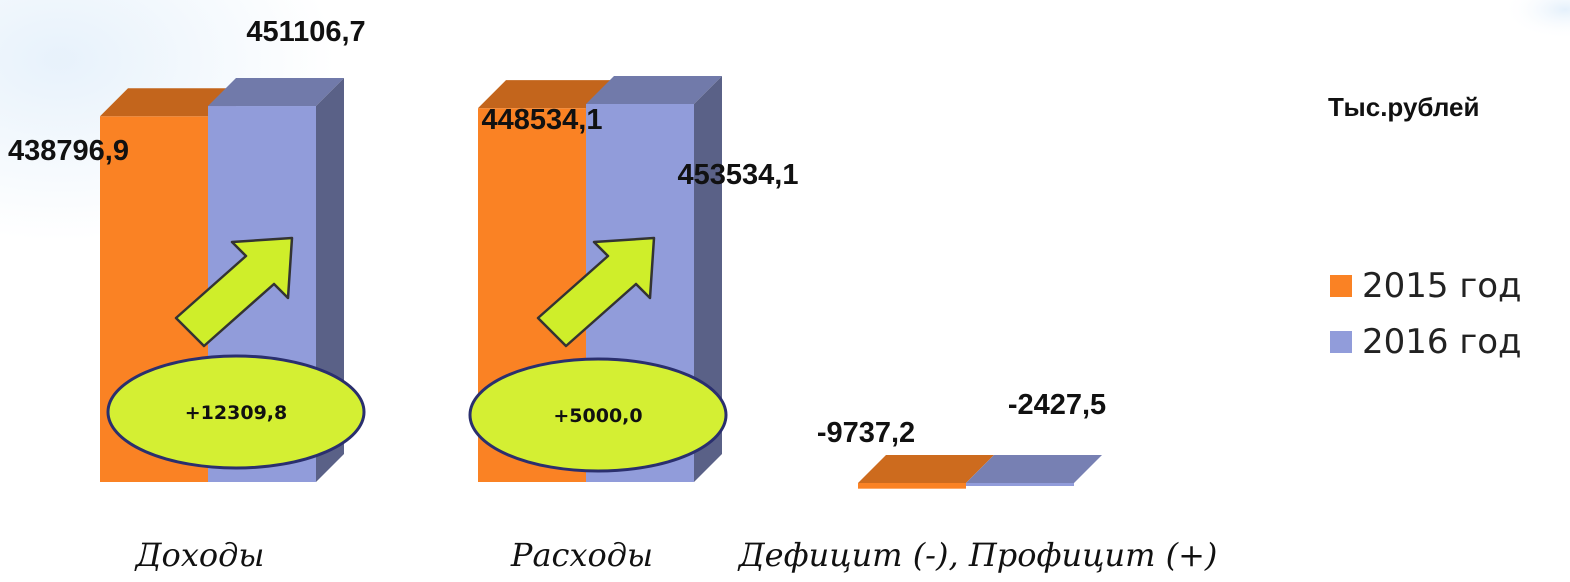  Describe the element at coordinates (654, 90) in the screenshot. I see `bar-1-1-top` at that location.